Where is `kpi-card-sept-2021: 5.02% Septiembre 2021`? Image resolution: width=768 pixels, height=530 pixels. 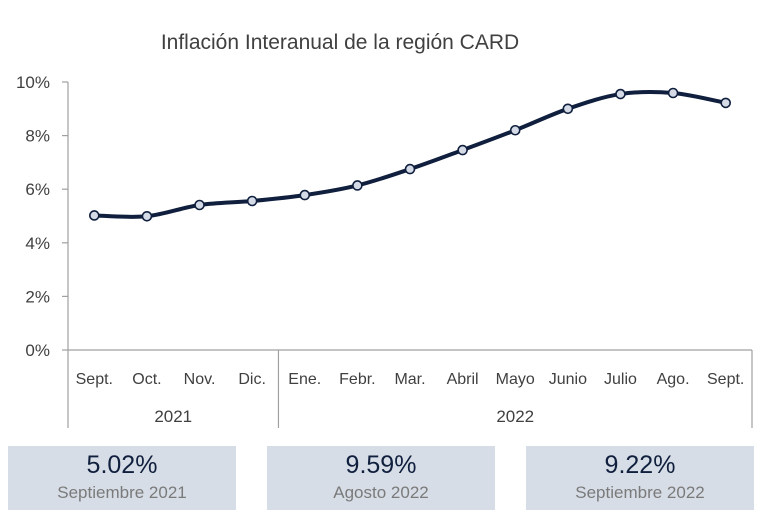 kpi-card-sept-2021: 5.02% Septiembre 2021 is located at coordinates (122, 478).